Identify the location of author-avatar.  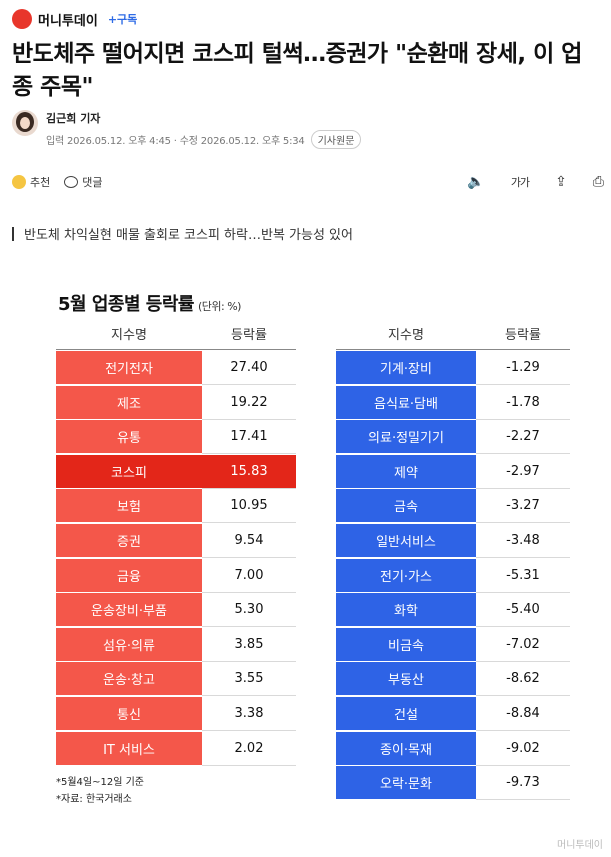
(25, 123).